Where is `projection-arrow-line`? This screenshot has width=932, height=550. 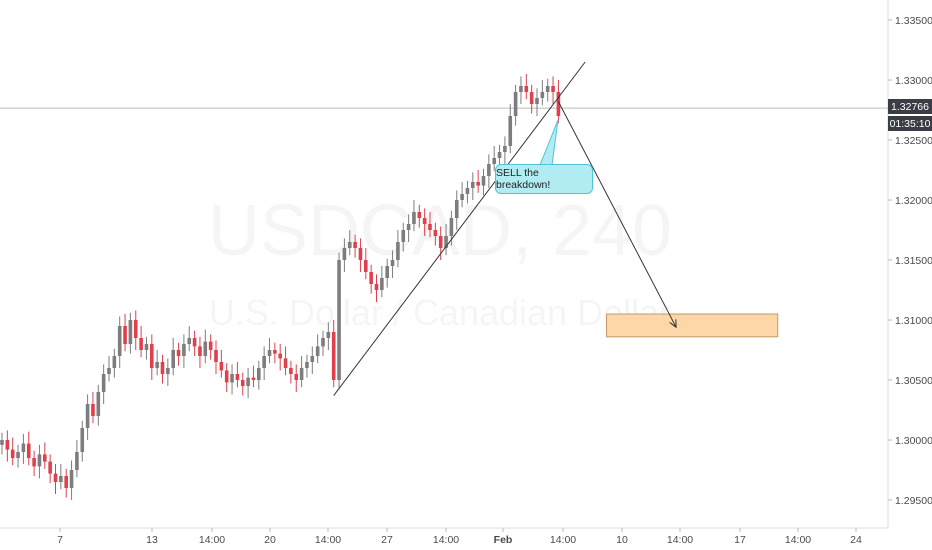 projection-arrow-line is located at coordinates (617, 214).